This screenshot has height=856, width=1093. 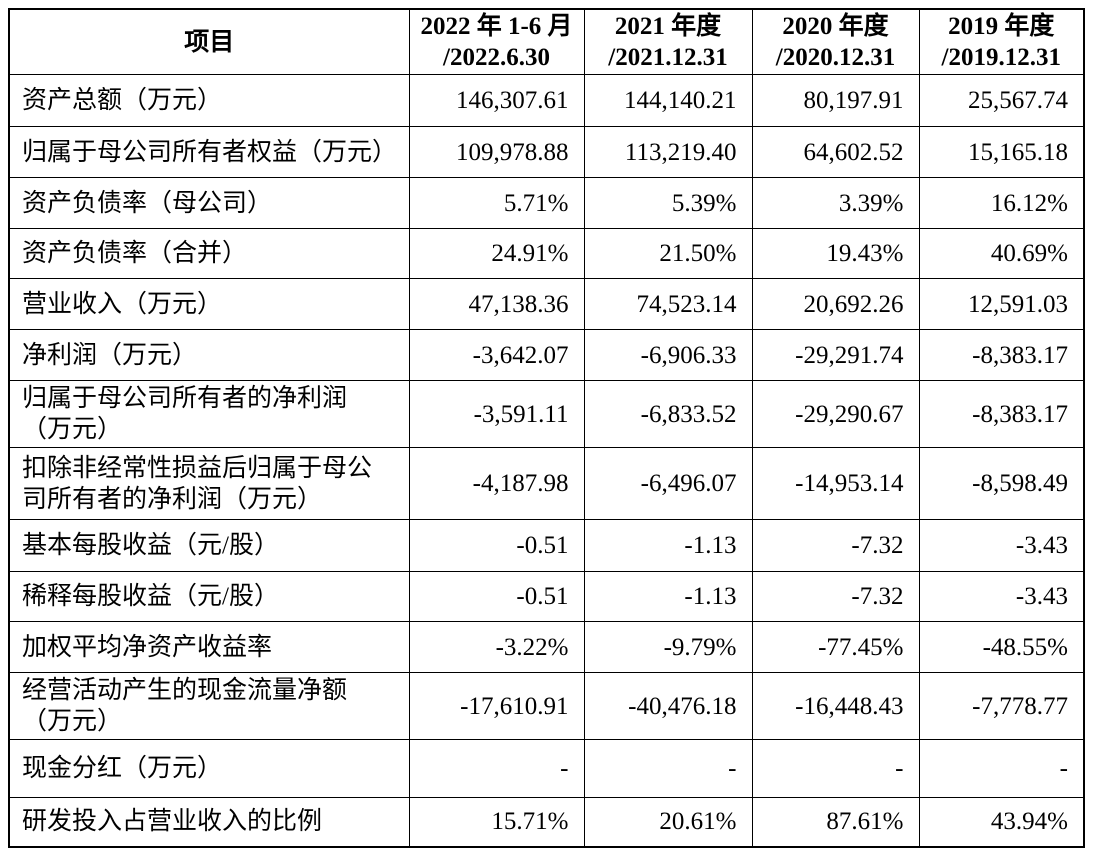 What do you see at coordinates (835, 414) in the screenshot?
I see `cell-value: -29,290.67` at bounding box center [835, 414].